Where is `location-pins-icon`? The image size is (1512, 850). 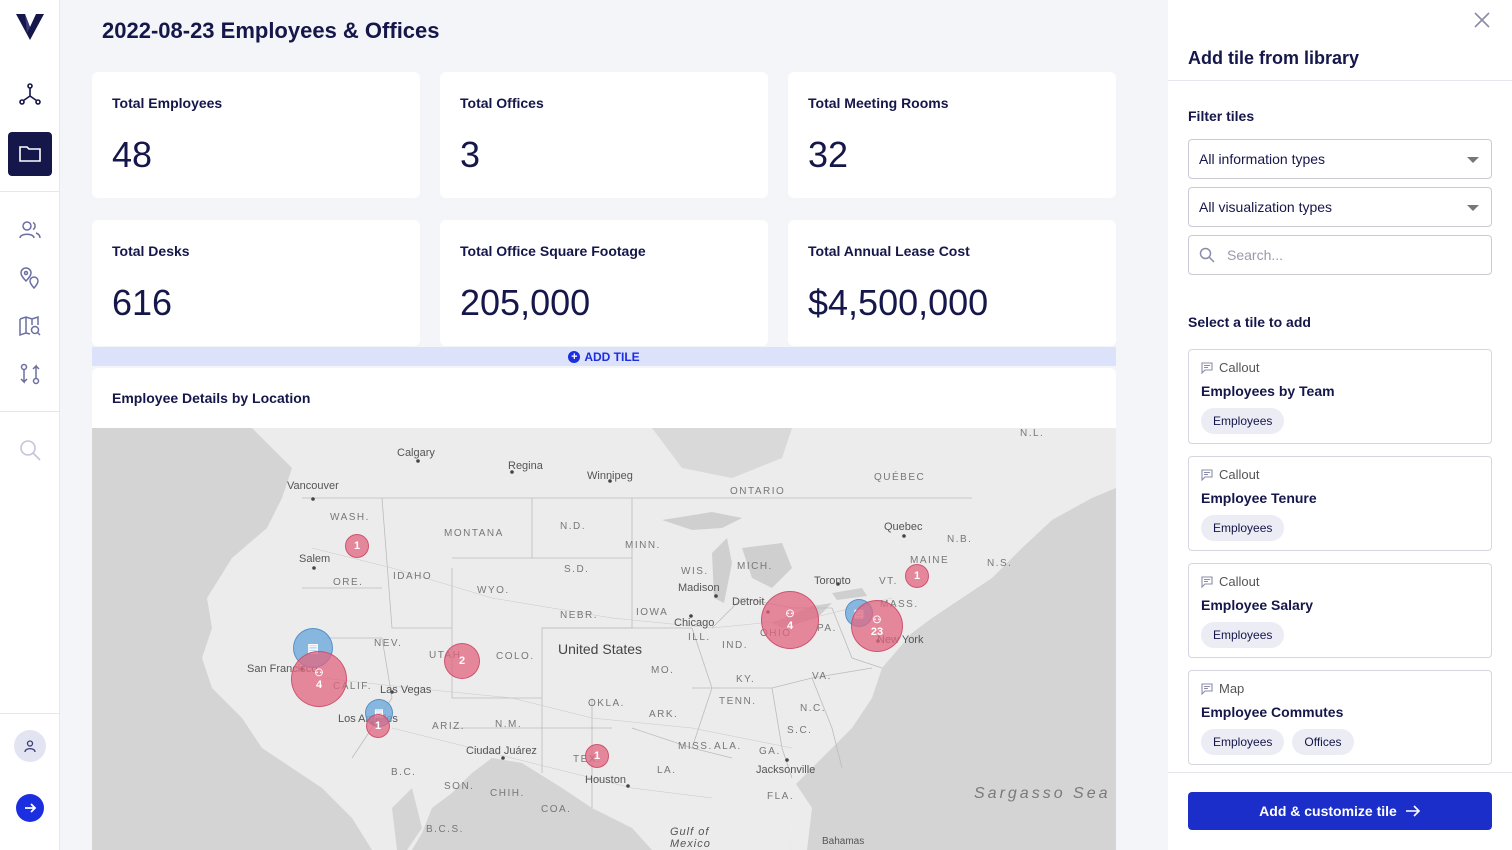 location-pins-icon is located at coordinates (29, 278).